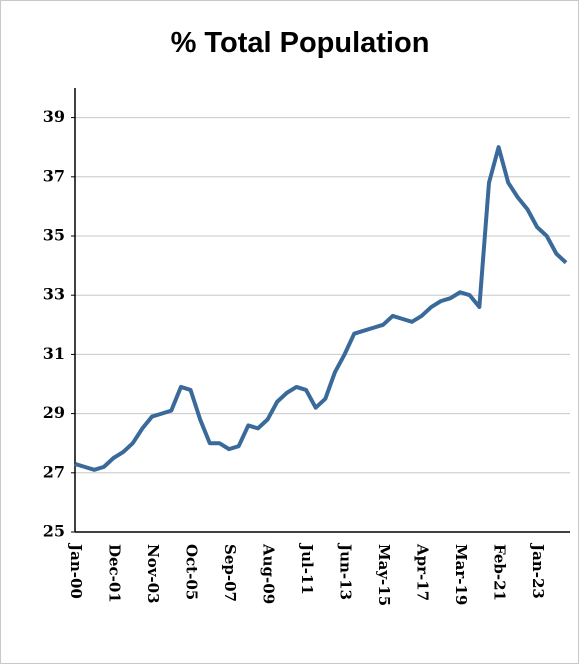 Image resolution: width=579 pixels, height=664 pixels. I want to click on x-tick-label: Nov-03, so click(153, 574).